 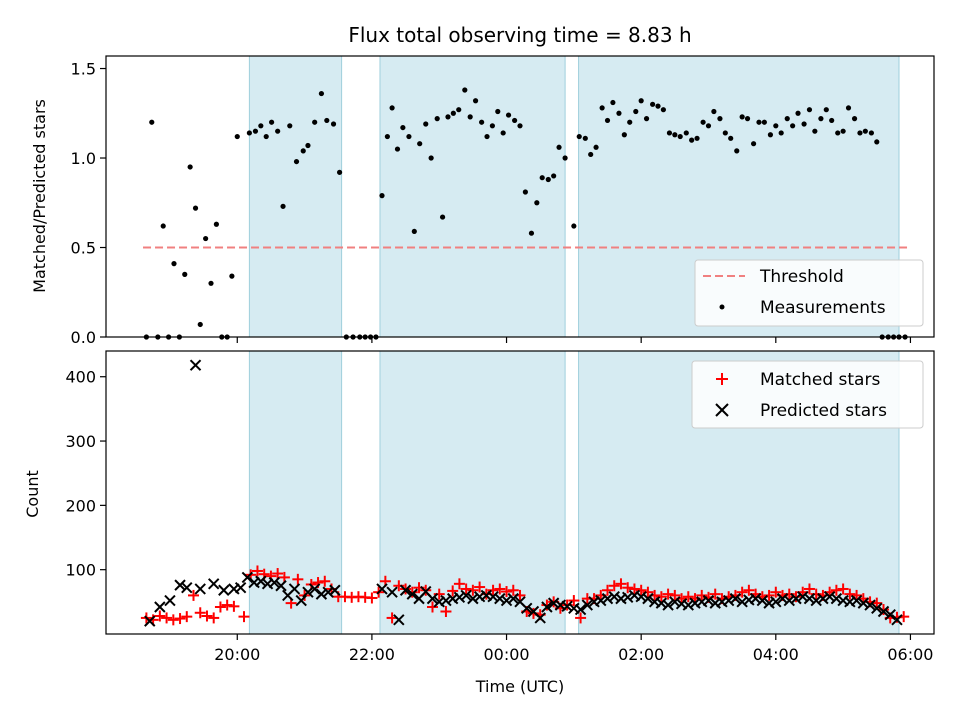 I want to click on legend-measurements-swatch, so click(x=722, y=307).